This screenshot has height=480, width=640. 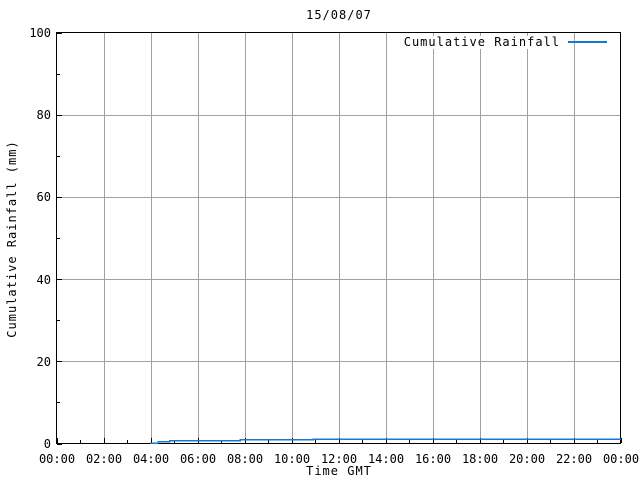 I want to click on x-tick-label: 22:00, so click(x=574, y=459).